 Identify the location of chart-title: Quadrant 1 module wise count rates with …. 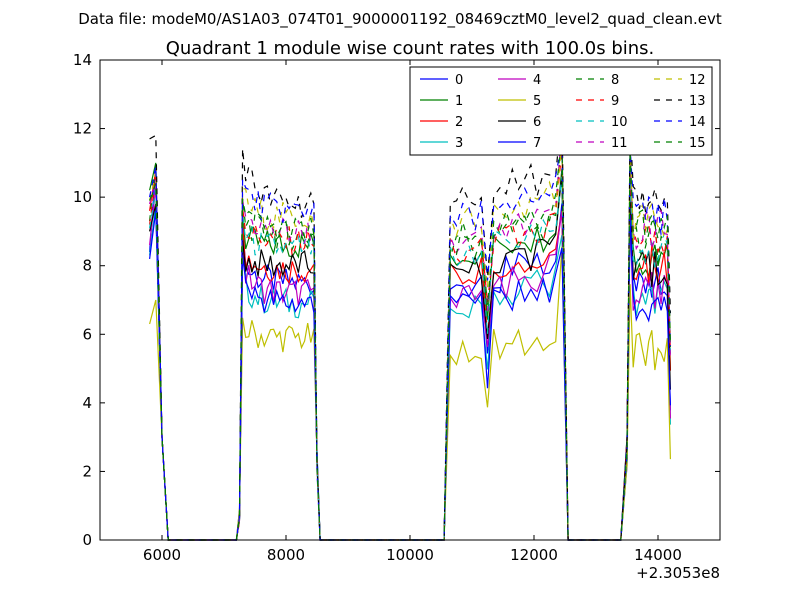
(410, 48).